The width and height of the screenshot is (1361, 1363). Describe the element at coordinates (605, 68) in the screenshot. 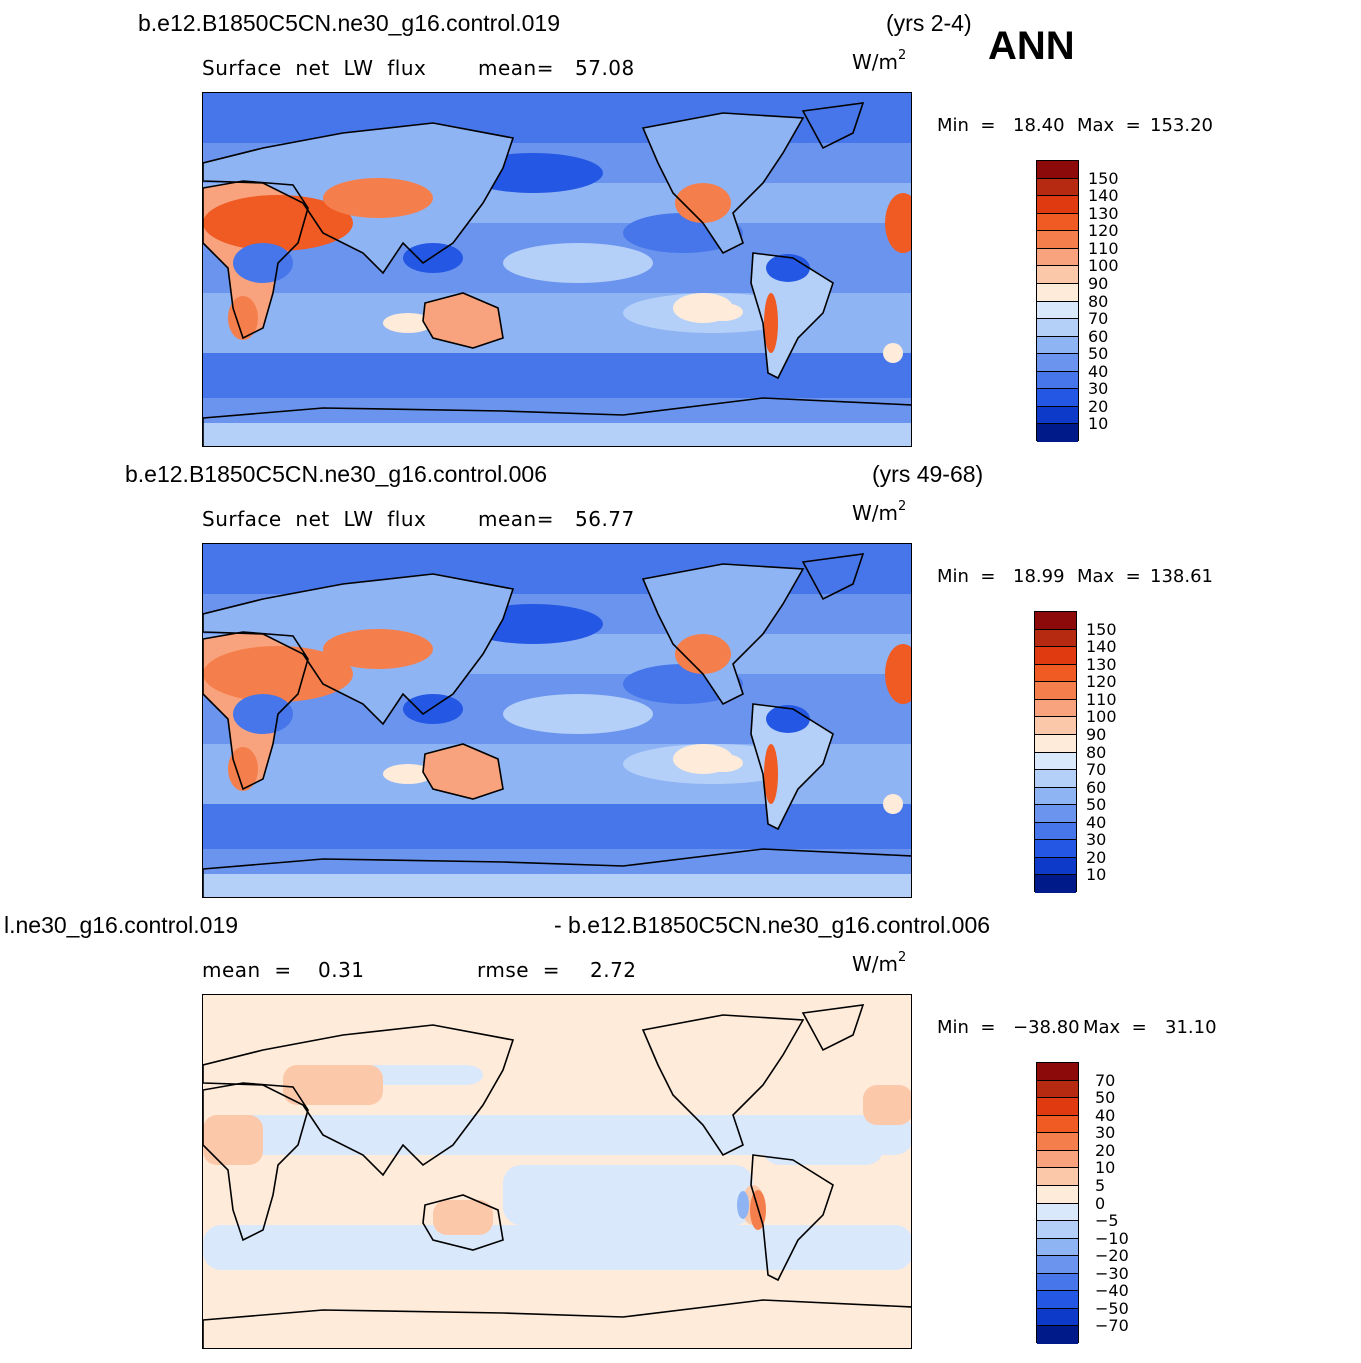

I see `panel1-mean-value: 57.08` at that location.